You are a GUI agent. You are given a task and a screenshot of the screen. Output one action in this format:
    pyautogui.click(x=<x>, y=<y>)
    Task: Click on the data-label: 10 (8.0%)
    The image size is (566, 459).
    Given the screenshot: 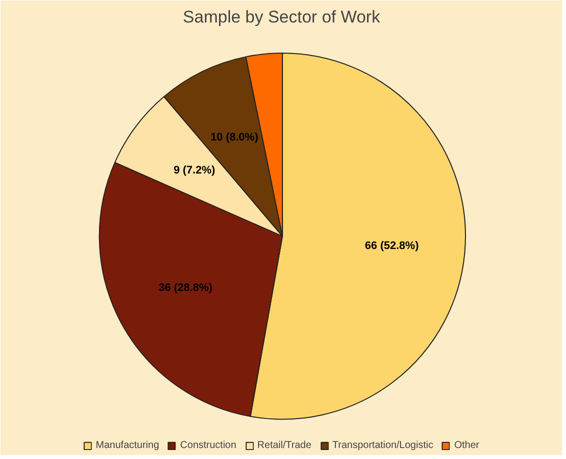 What is the action you would take?
    pyautogui.click(x=234, y=138)
    